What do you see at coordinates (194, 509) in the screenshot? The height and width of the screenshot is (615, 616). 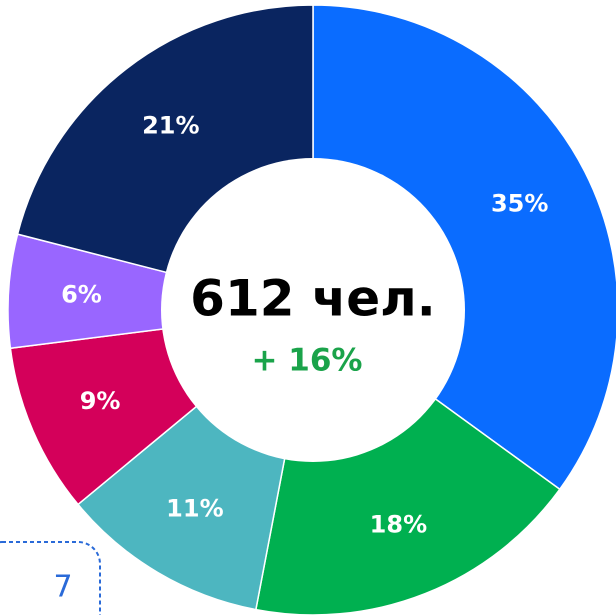 I see `value-label: 11%` at bounding box center [194, 509].